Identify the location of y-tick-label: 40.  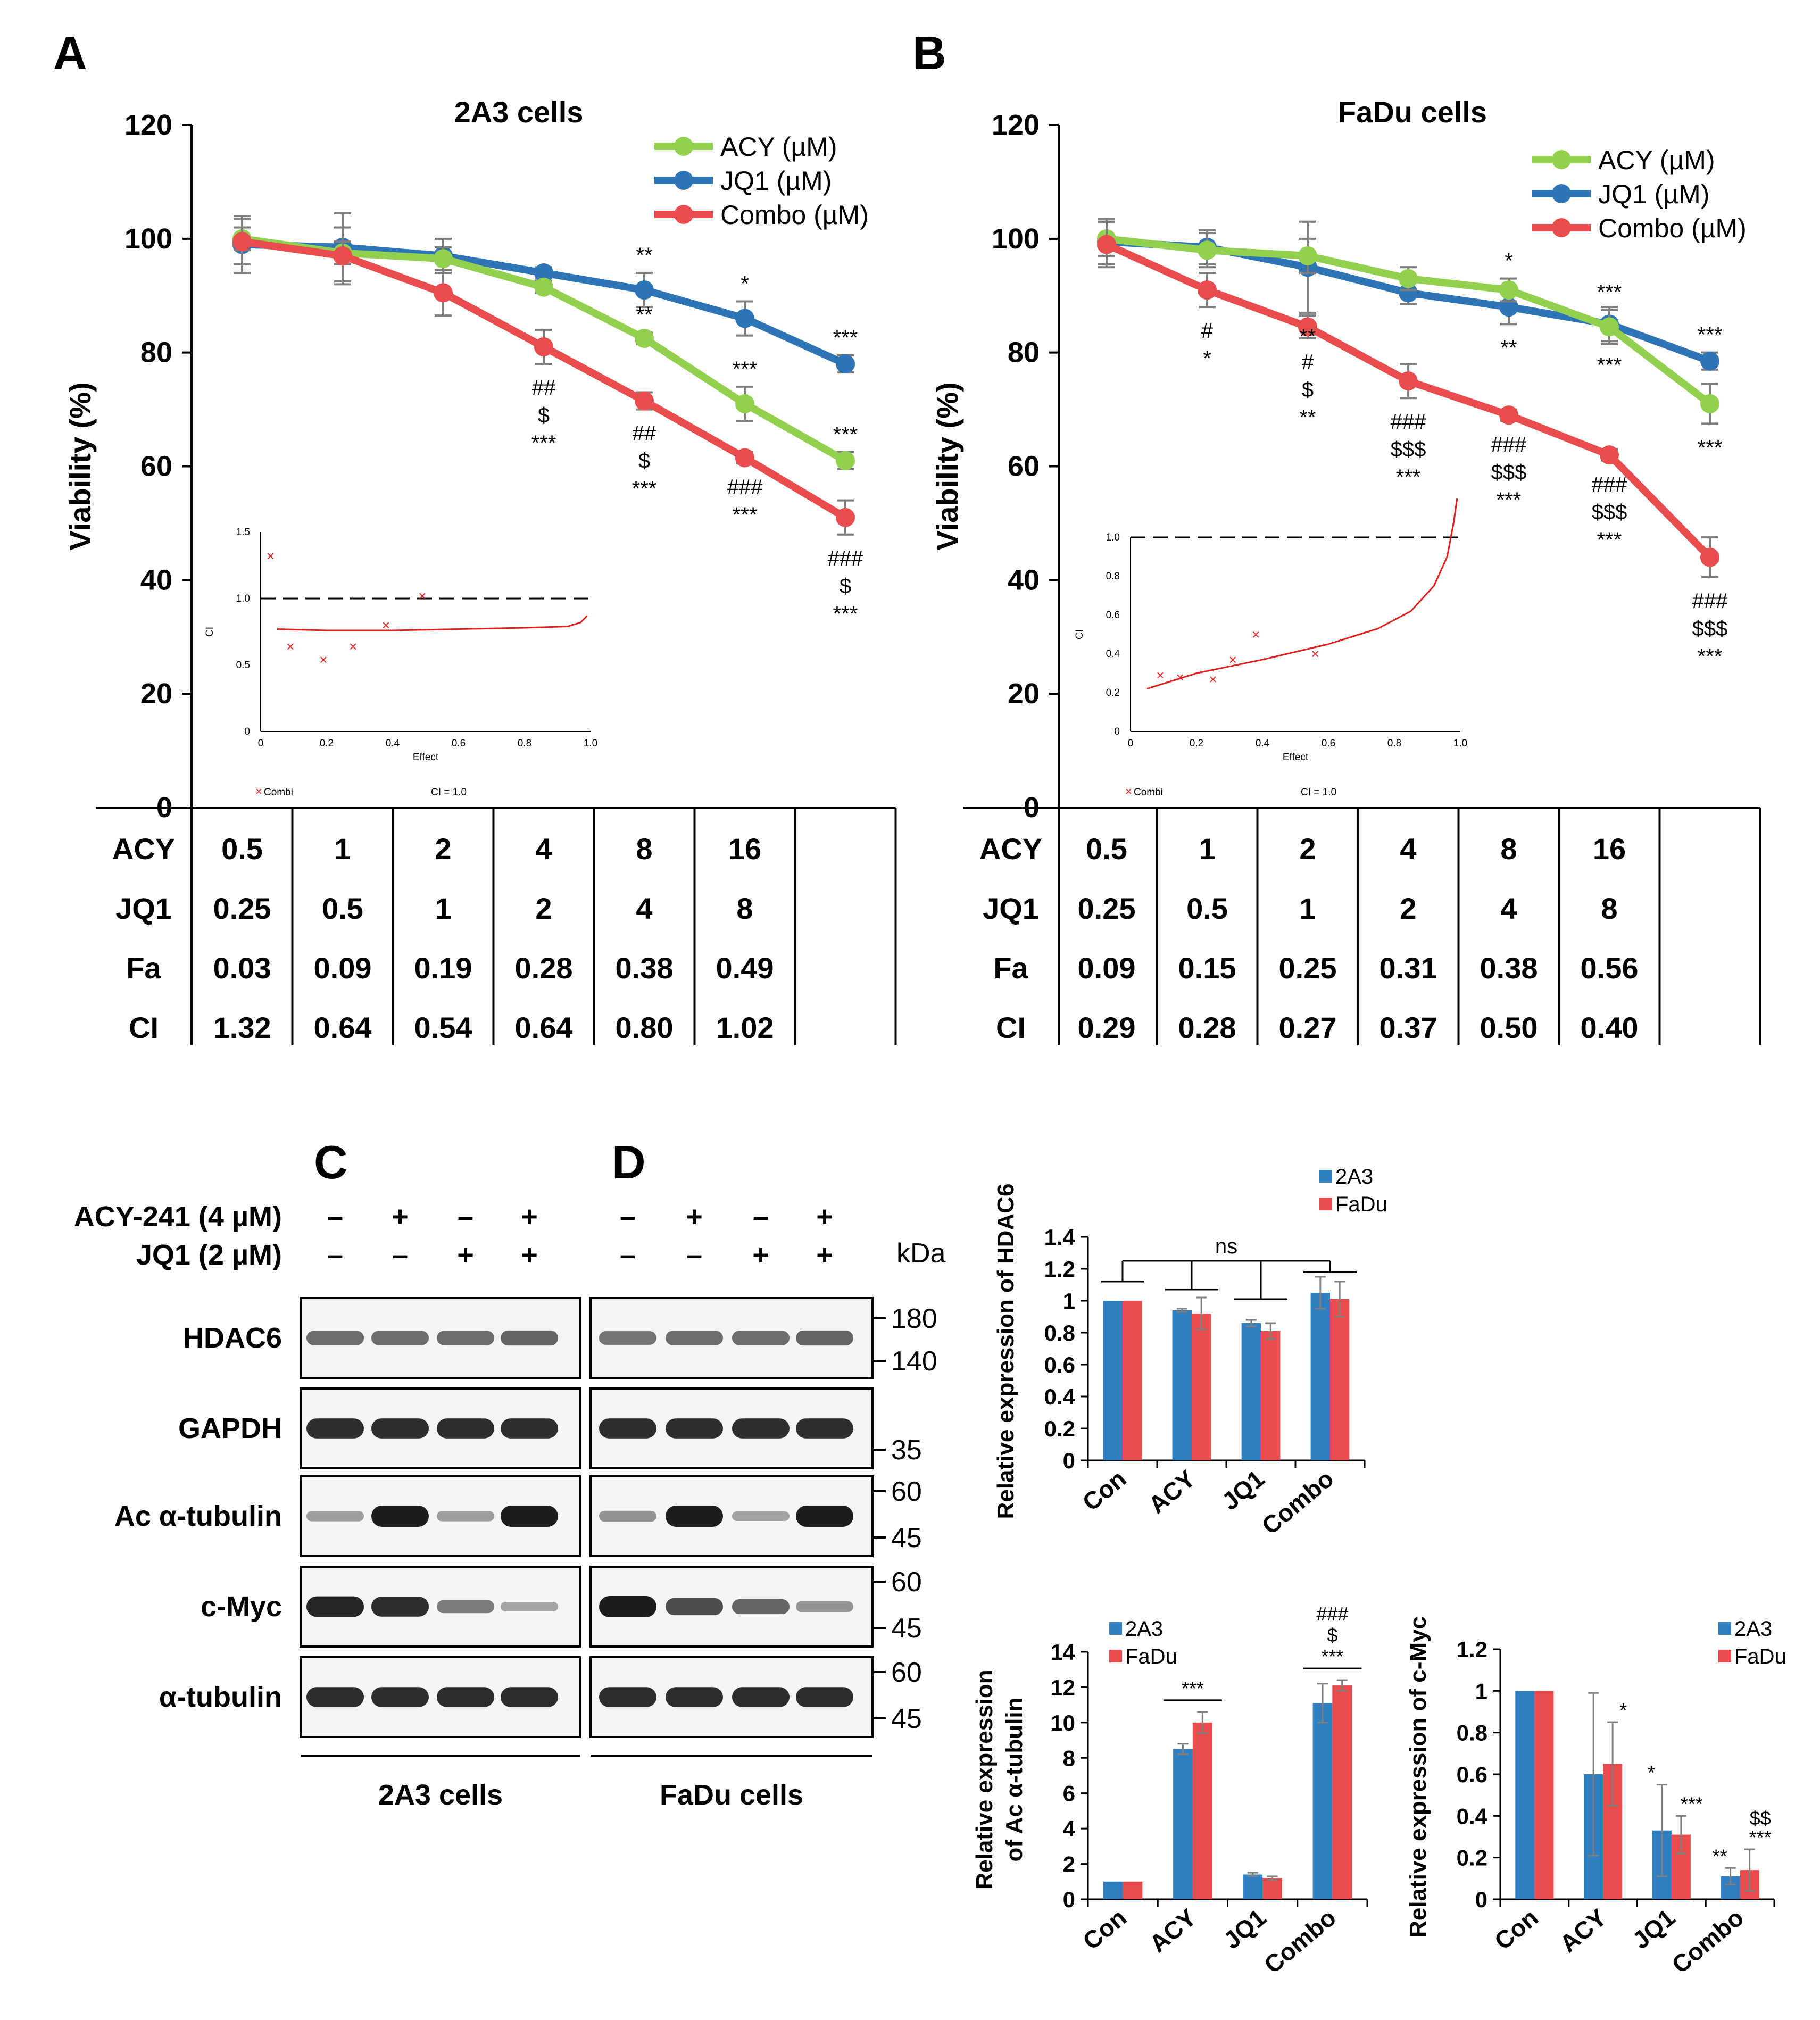
(156, 580).